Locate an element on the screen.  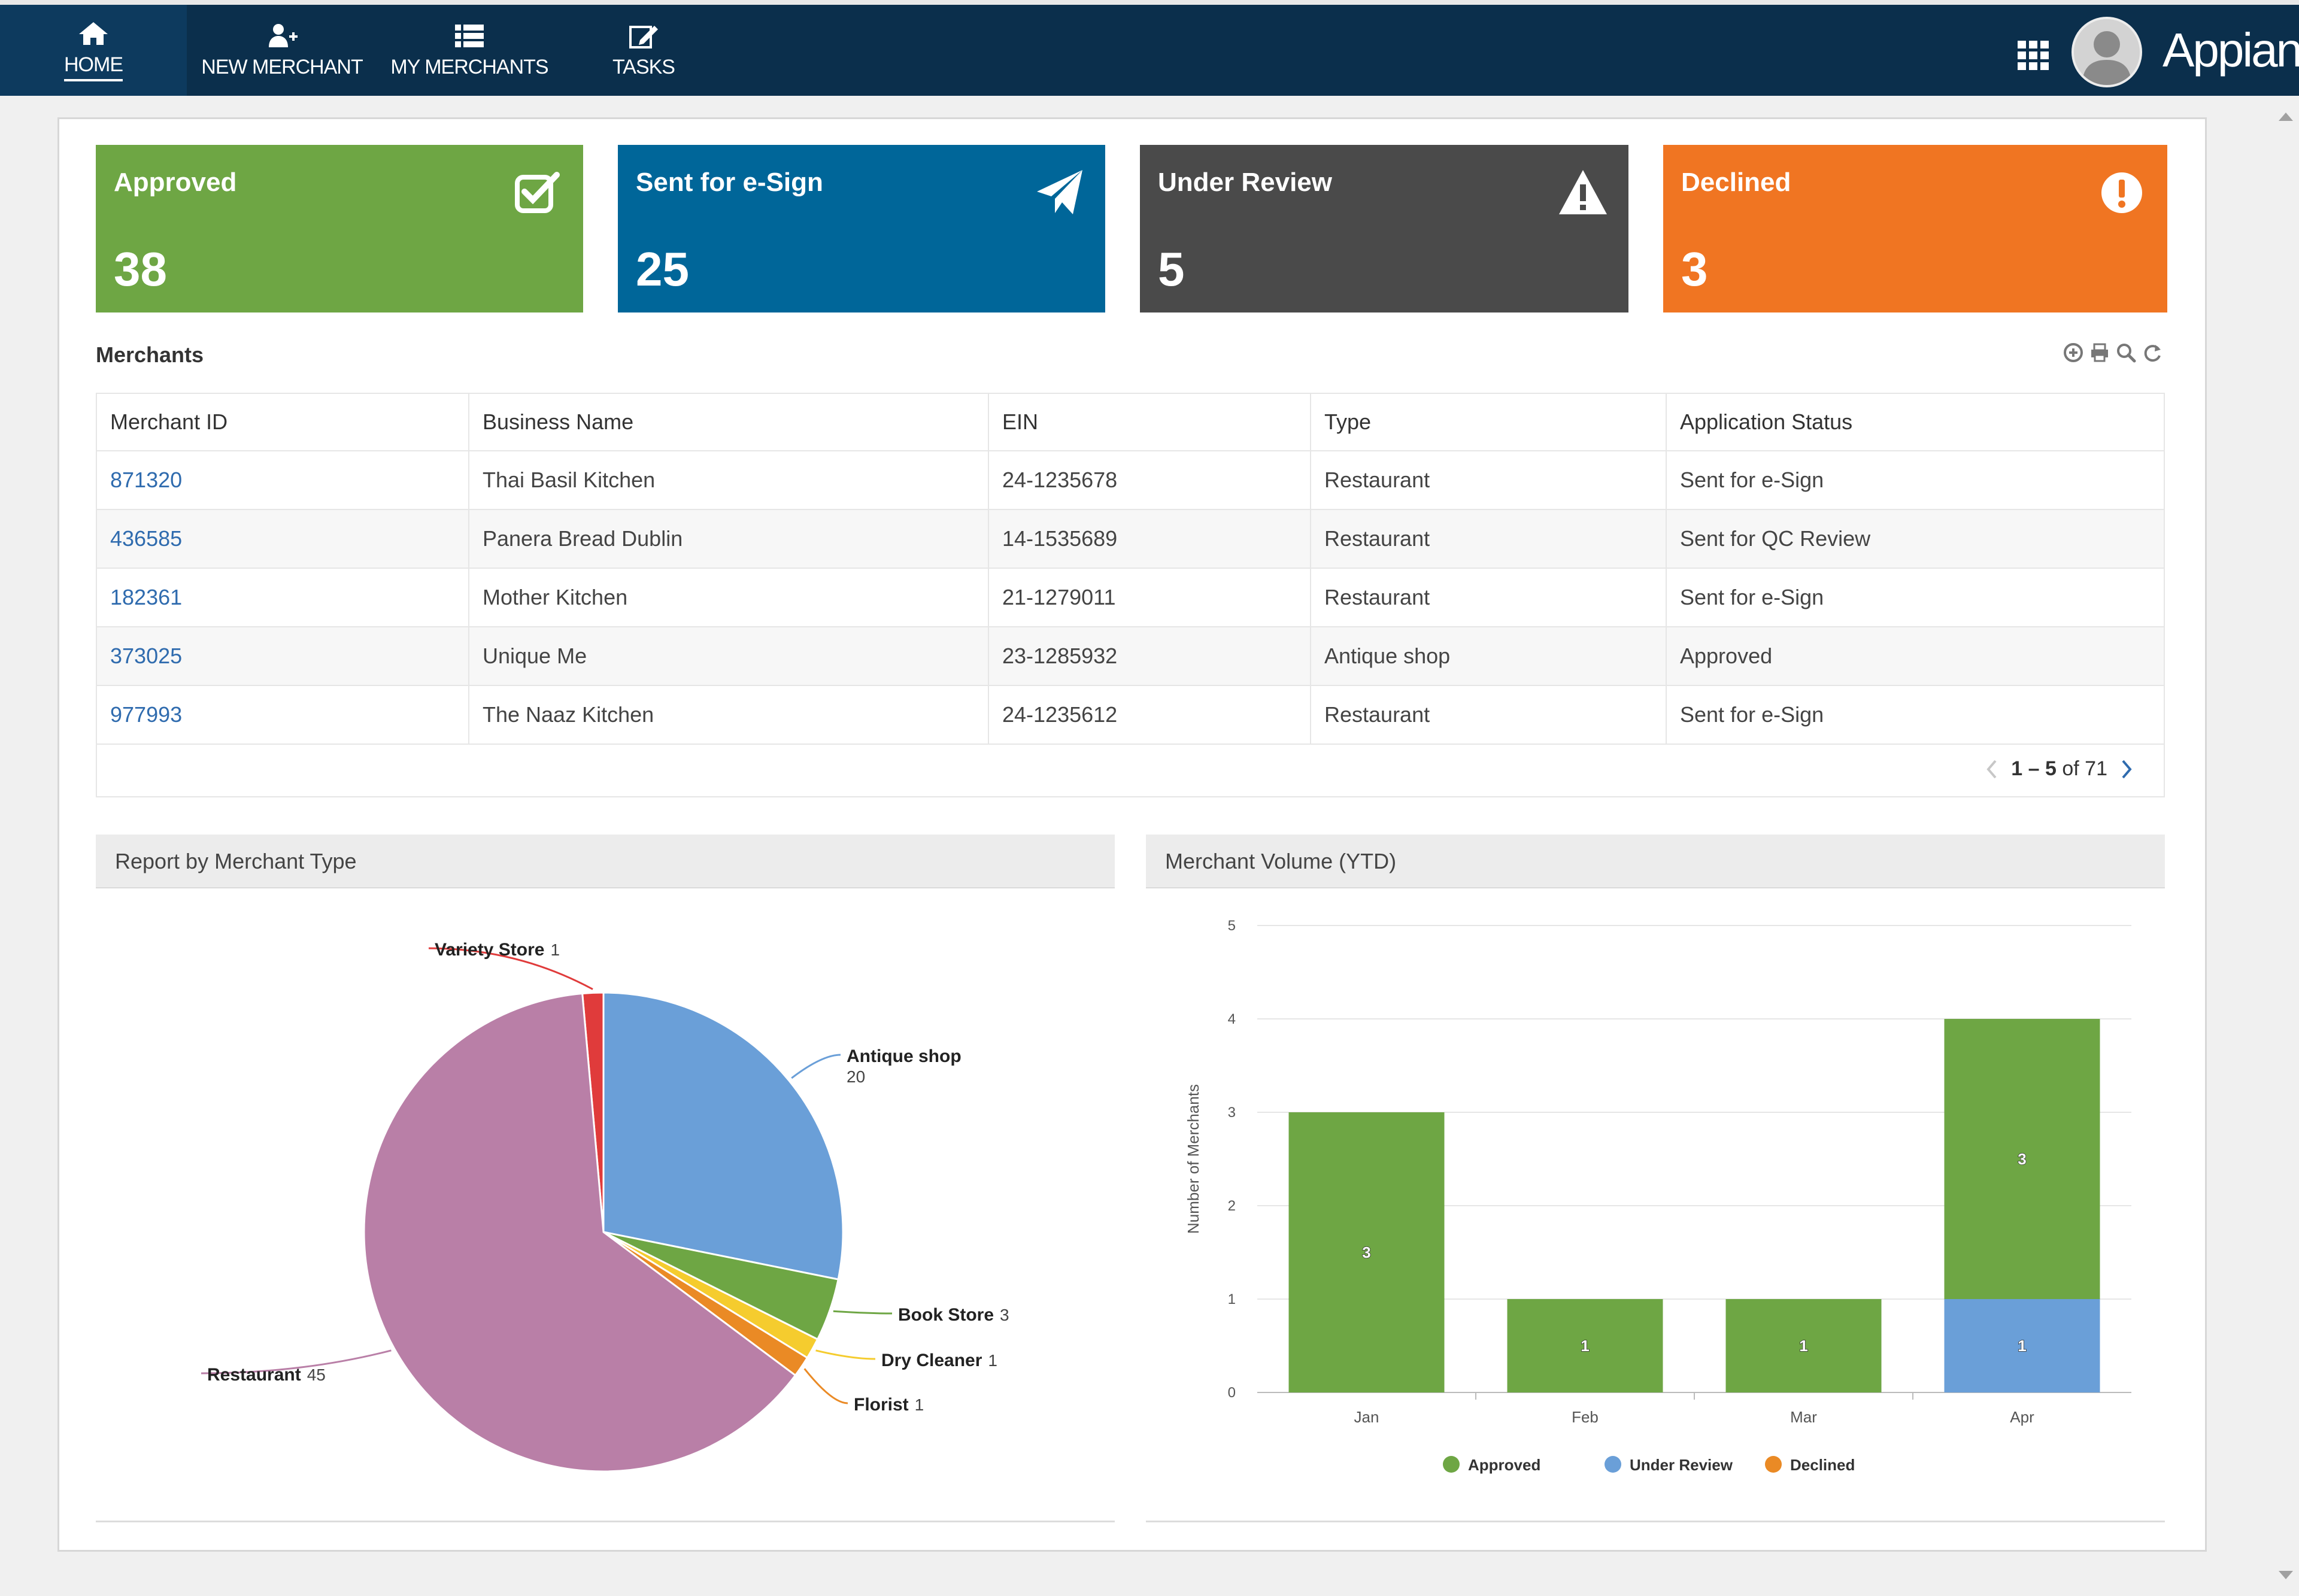
grid-toolbar is located at coordinates (2112, 353).